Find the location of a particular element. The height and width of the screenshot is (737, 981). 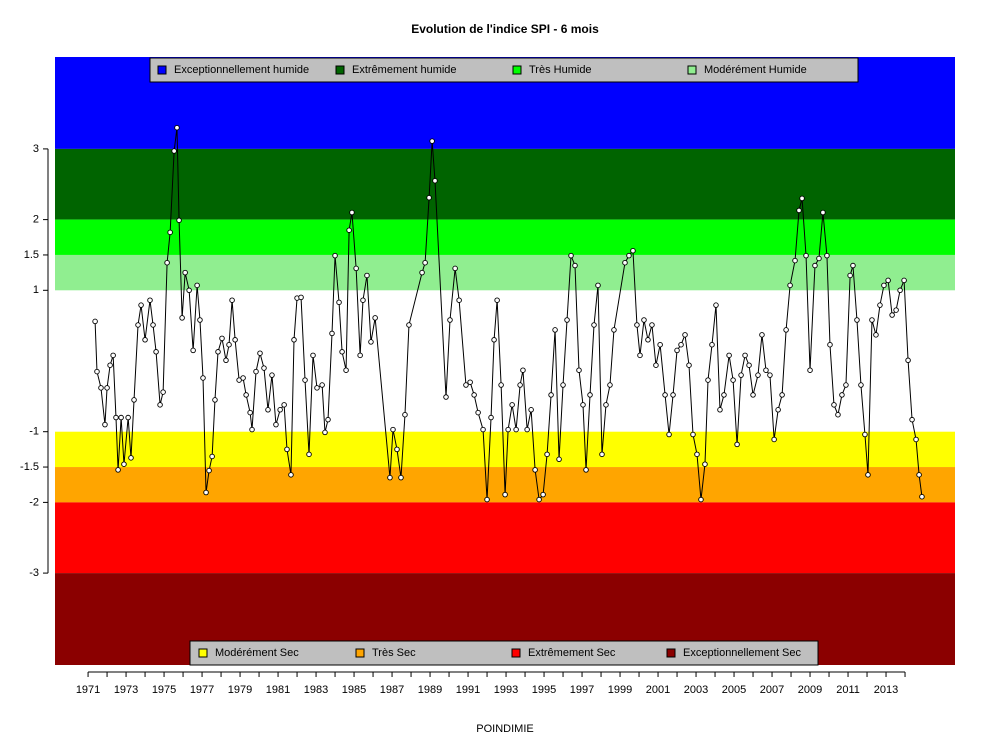

x-tick-label: 1975 is located at coordinates (164, 690).